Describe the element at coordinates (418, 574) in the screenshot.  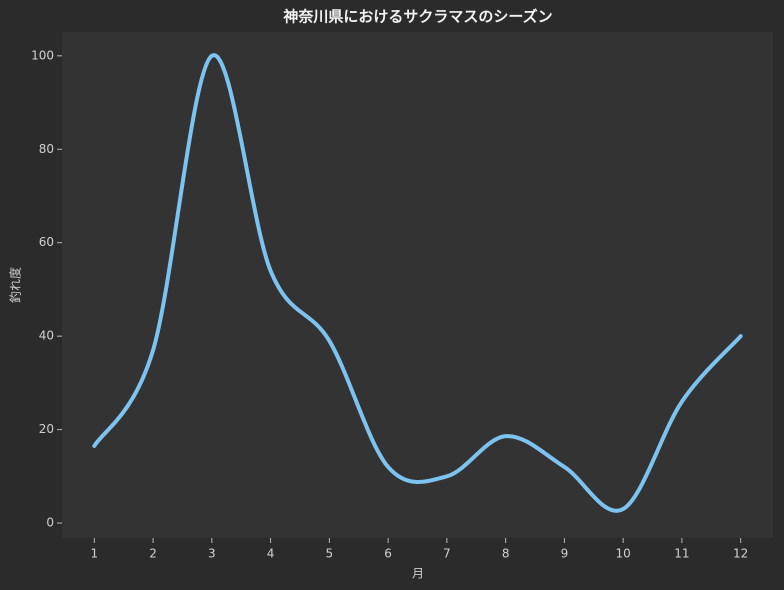
I see `x-axis-label: 月` at that location.